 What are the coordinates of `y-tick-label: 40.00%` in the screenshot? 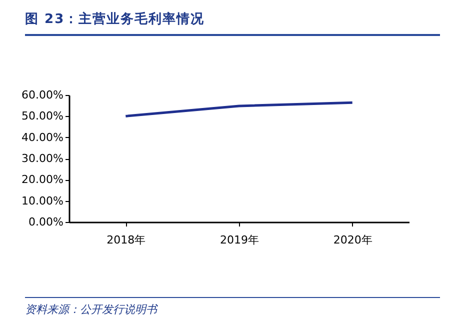 It's located at (43, 137).